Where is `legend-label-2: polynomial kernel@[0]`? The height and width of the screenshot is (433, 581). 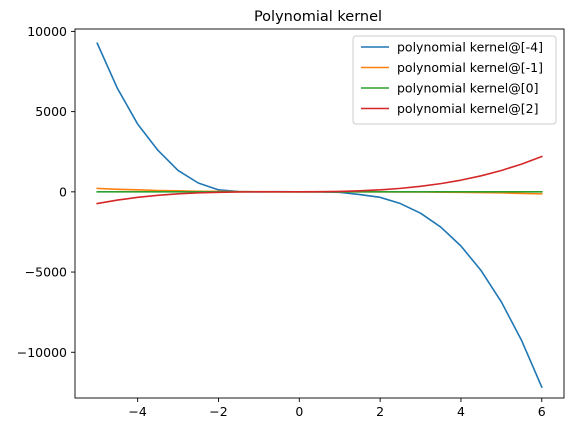
legend-label-2: polynomial kernel@[0] is located at coordinates (467, 88).